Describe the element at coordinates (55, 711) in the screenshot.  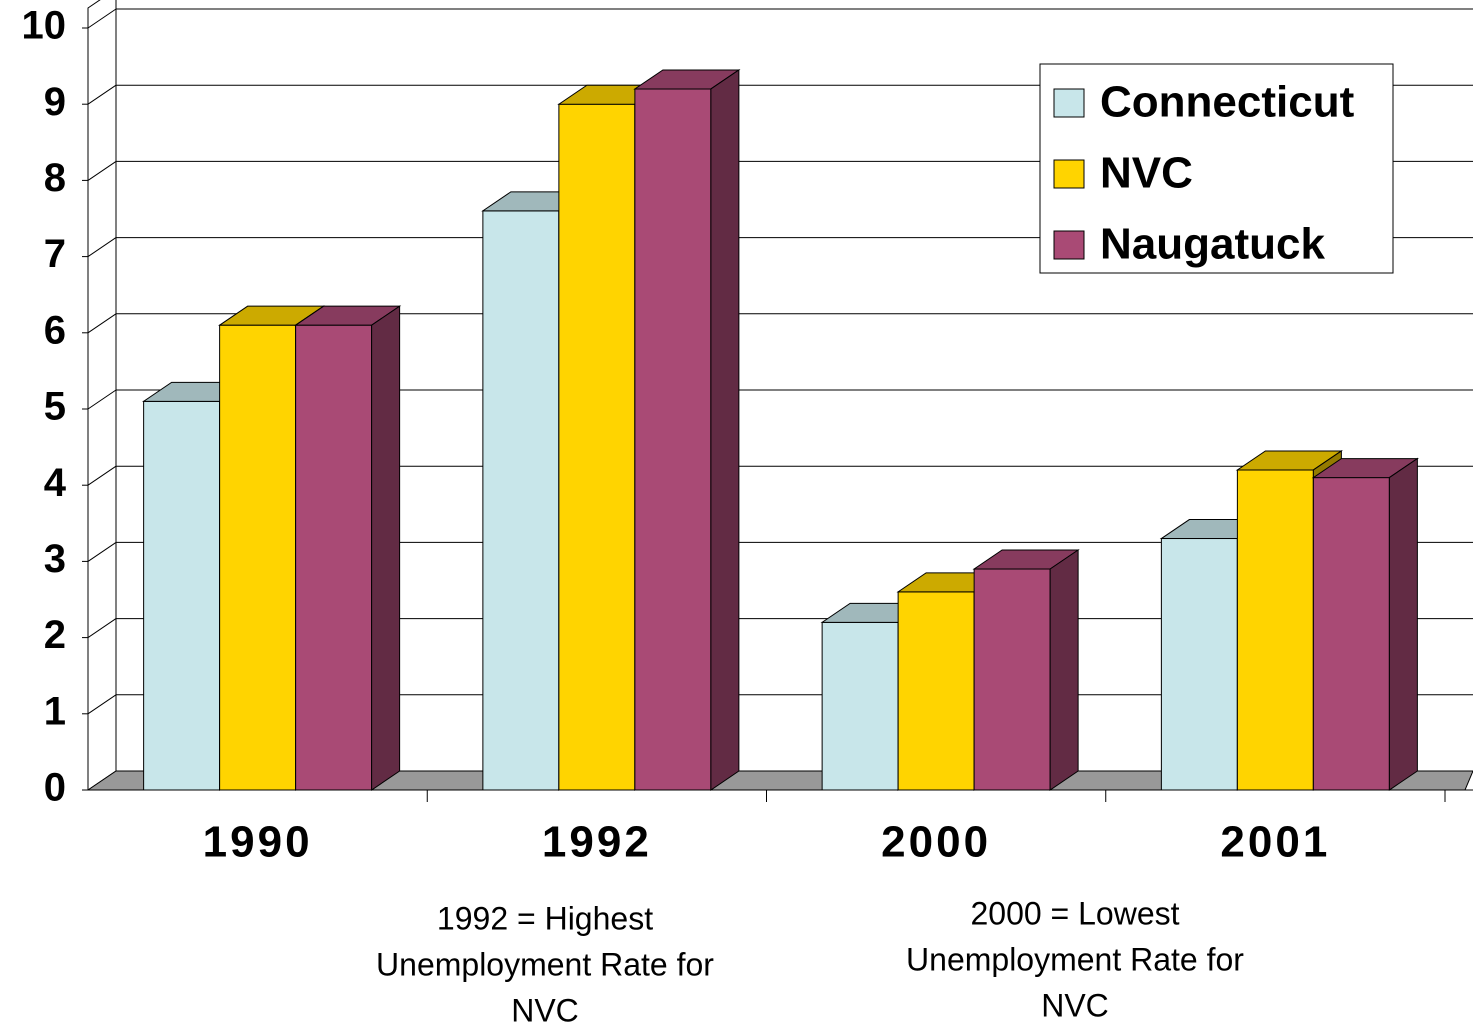
I see `y-tick-label: 1` at that location.